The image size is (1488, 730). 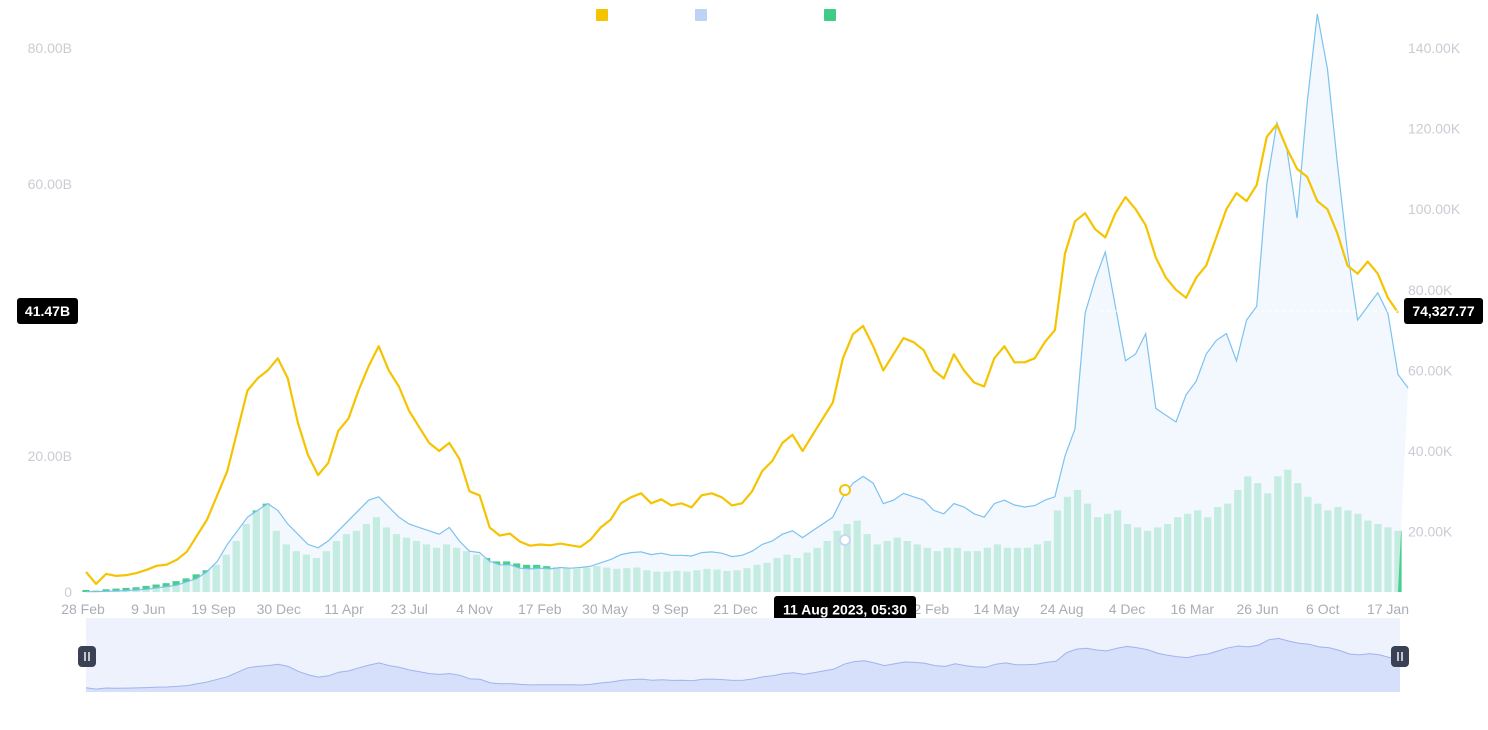 I want to click on navigator-right-handle, so click(x=1400, y=656).